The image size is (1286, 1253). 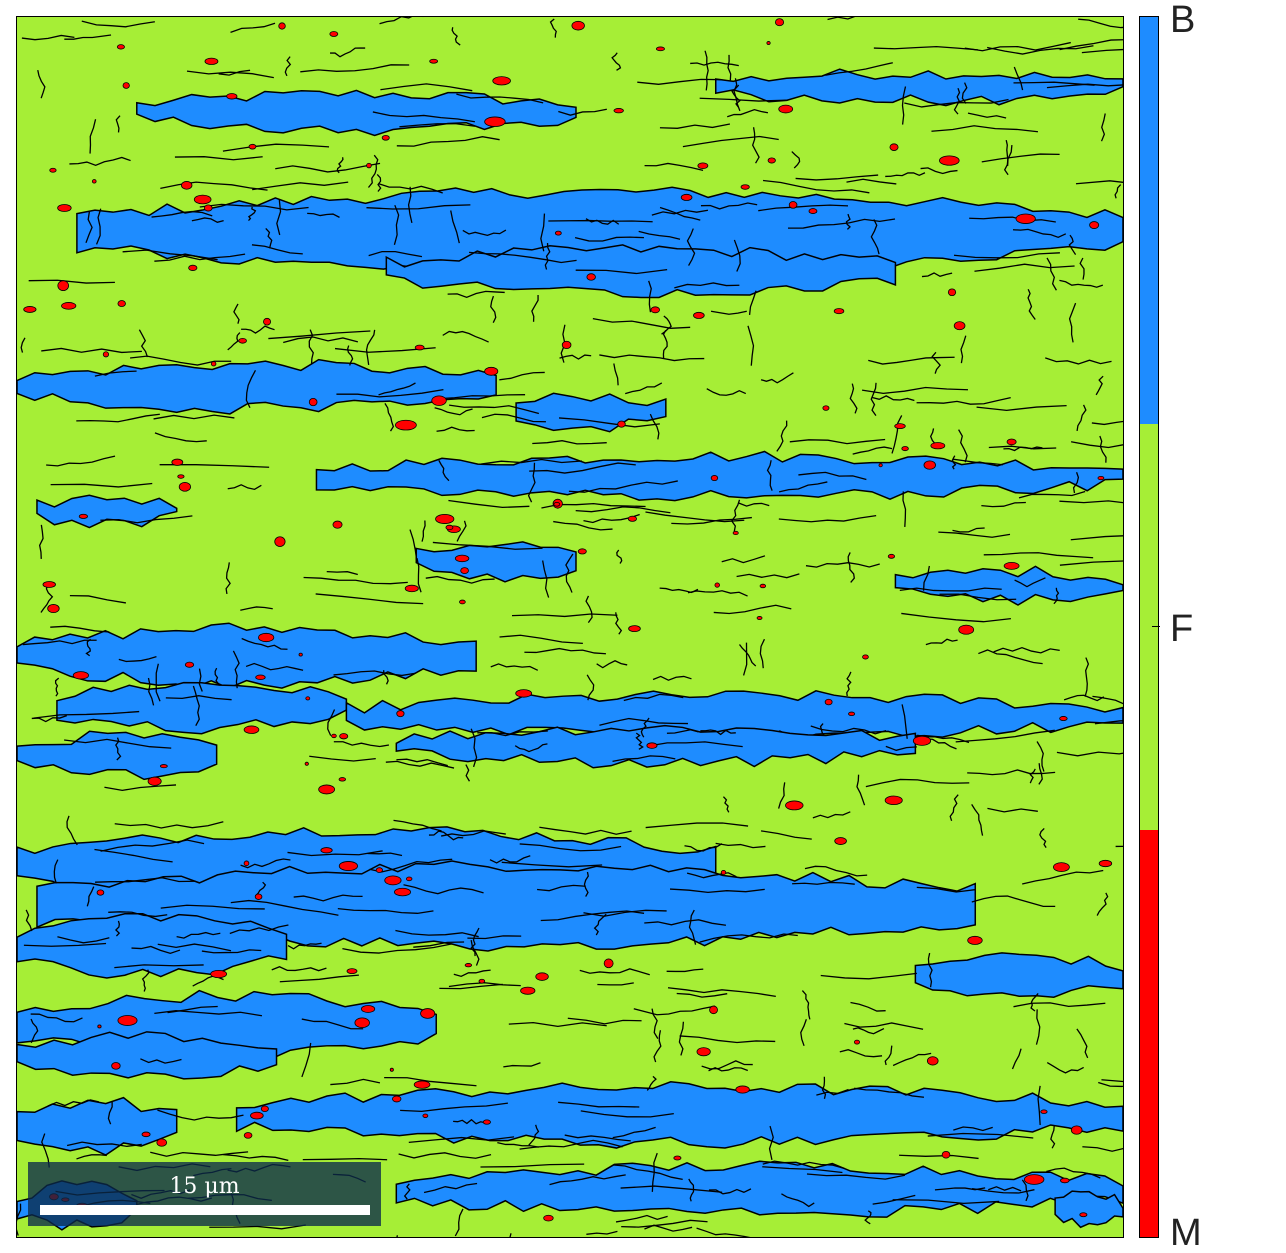 What do you see at coordinates (204, 1187) in the screenshot?
I see `scale-bar-label: 15 μm` at bounding box center [204, 1187].